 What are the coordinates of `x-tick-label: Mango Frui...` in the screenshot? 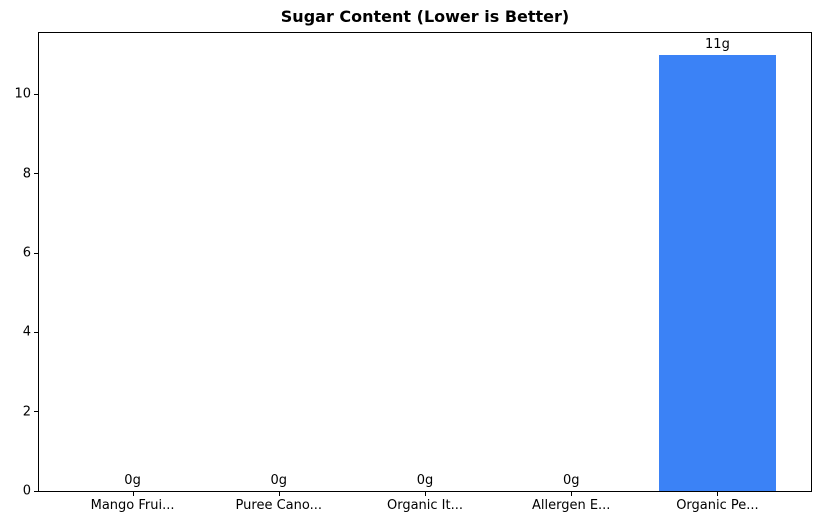 It's located at (132, 505).